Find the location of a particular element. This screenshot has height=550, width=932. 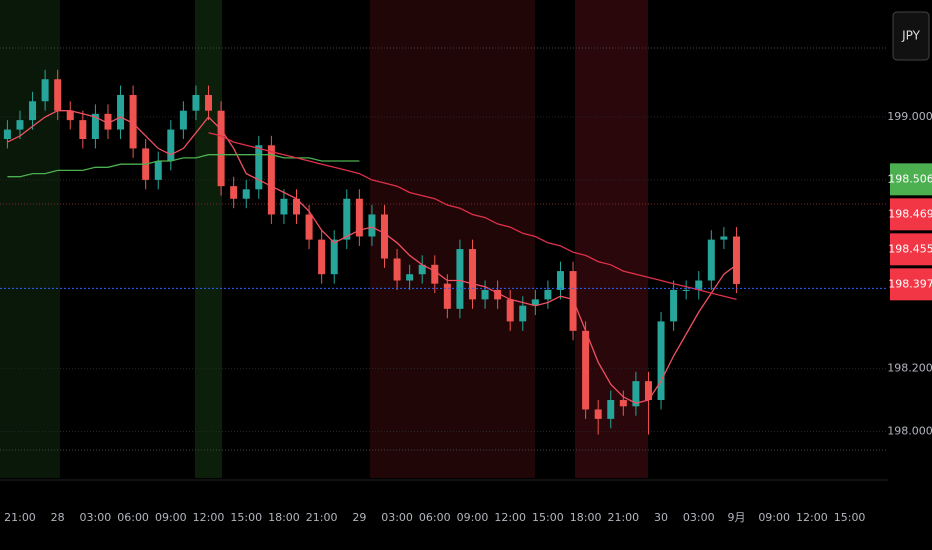

currency-label: JPY is located at coordinates (911, 36).